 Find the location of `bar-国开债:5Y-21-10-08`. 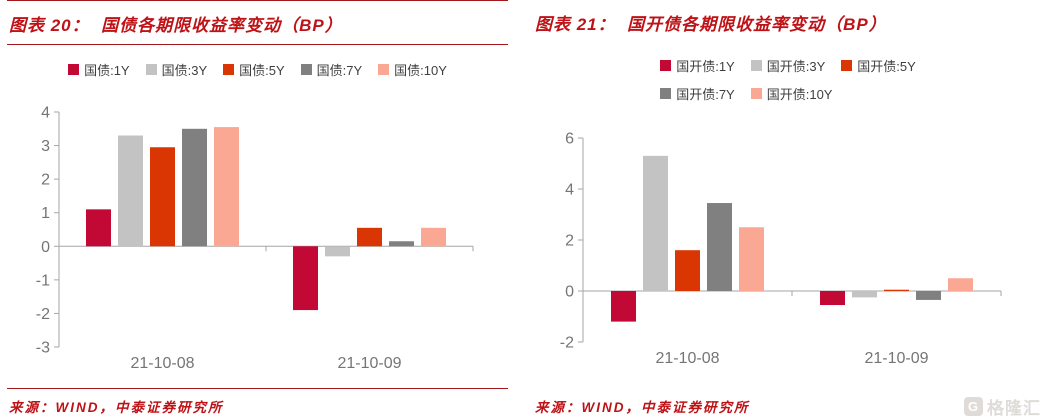

bar-国开债:5Y-21-10-08 is located at coordinates (687, 270).